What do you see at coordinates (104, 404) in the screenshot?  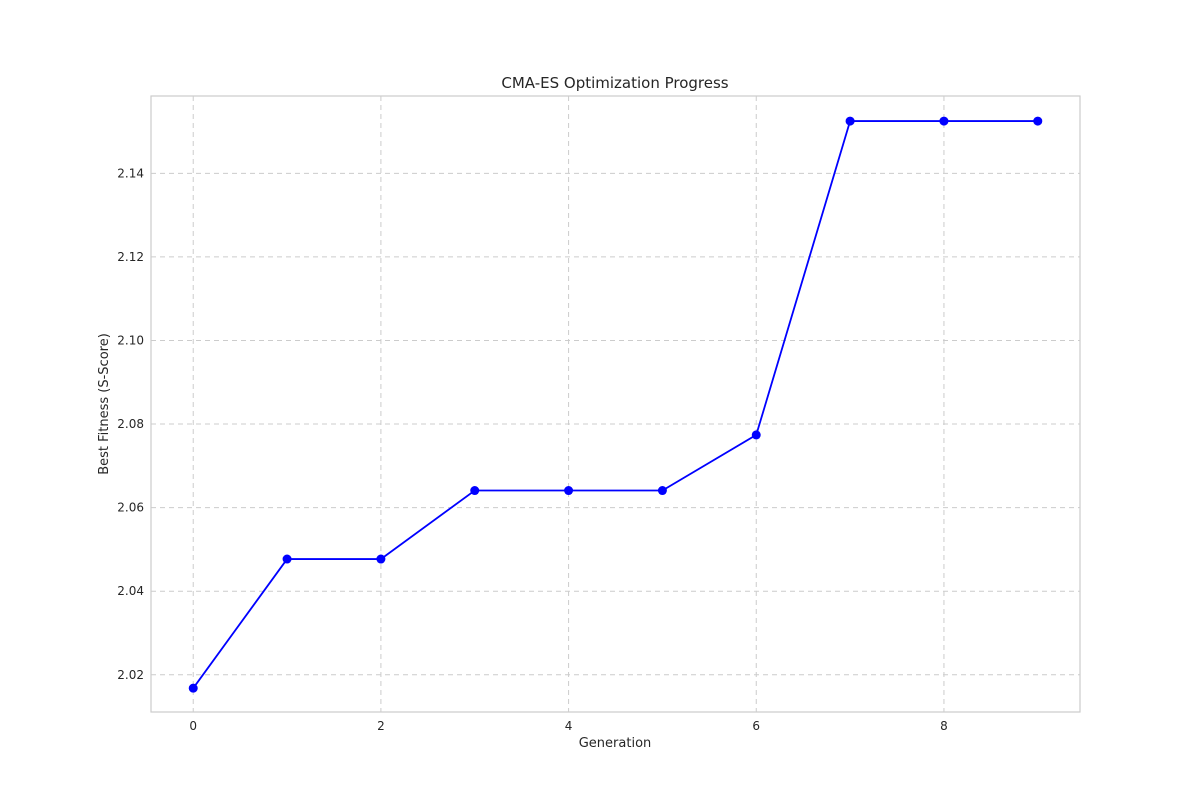 I see `y-axis-label: Best Fitness (S-Score)` at bounding box center [104, 404].